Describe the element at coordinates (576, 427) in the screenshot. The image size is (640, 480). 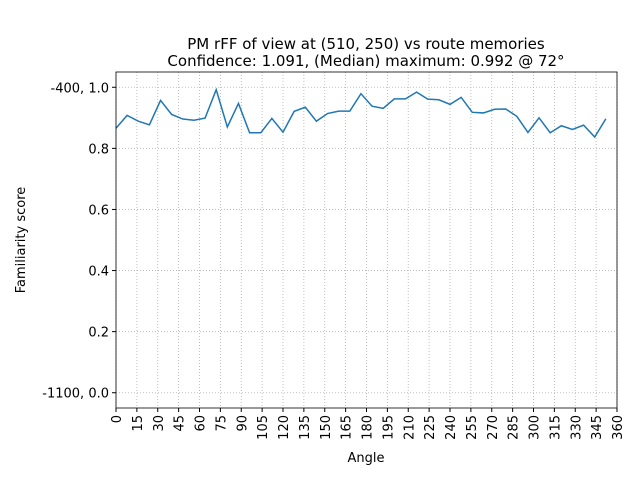
I see `x-tick-label: 330` at that location.